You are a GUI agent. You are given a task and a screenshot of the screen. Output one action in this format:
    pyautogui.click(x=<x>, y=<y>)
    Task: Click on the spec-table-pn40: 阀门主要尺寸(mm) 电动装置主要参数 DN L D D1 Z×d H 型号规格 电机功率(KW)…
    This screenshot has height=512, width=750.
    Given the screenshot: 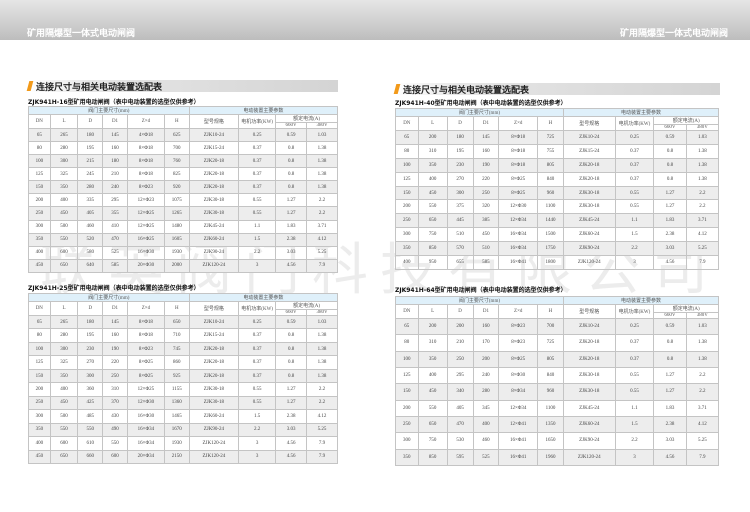 What is the action you would take?
    pyautogui.click(x=557, y=189)
    